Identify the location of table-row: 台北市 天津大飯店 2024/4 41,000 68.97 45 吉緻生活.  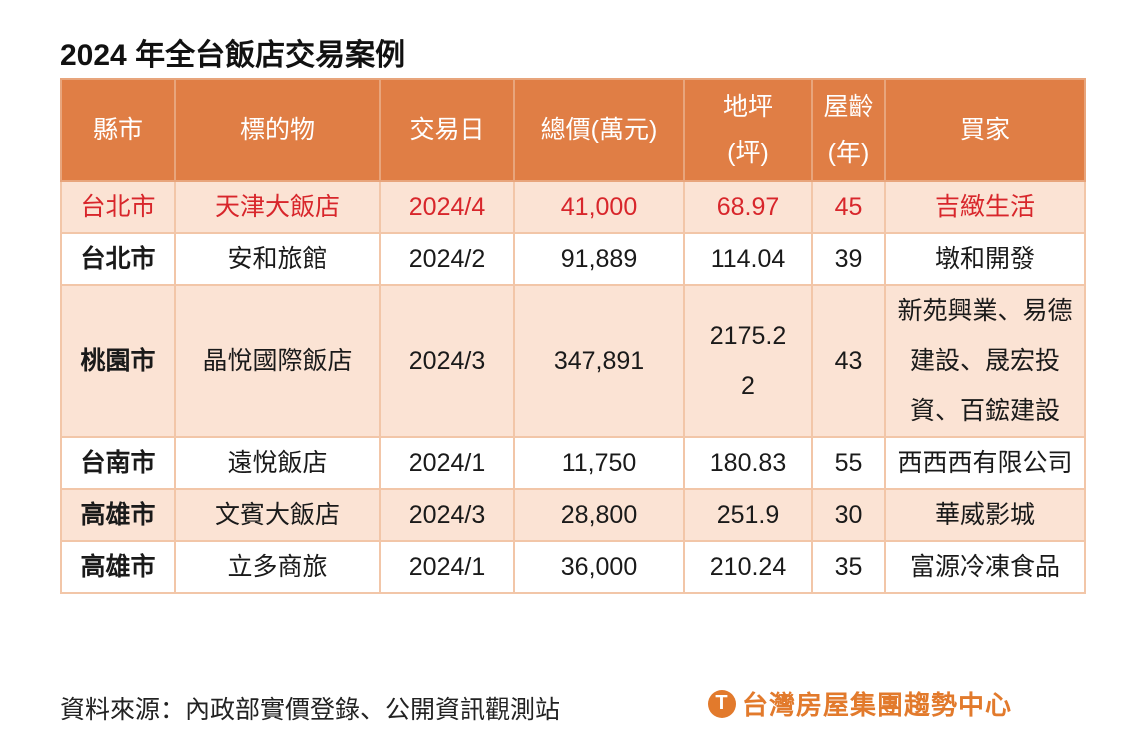
(573, 207).